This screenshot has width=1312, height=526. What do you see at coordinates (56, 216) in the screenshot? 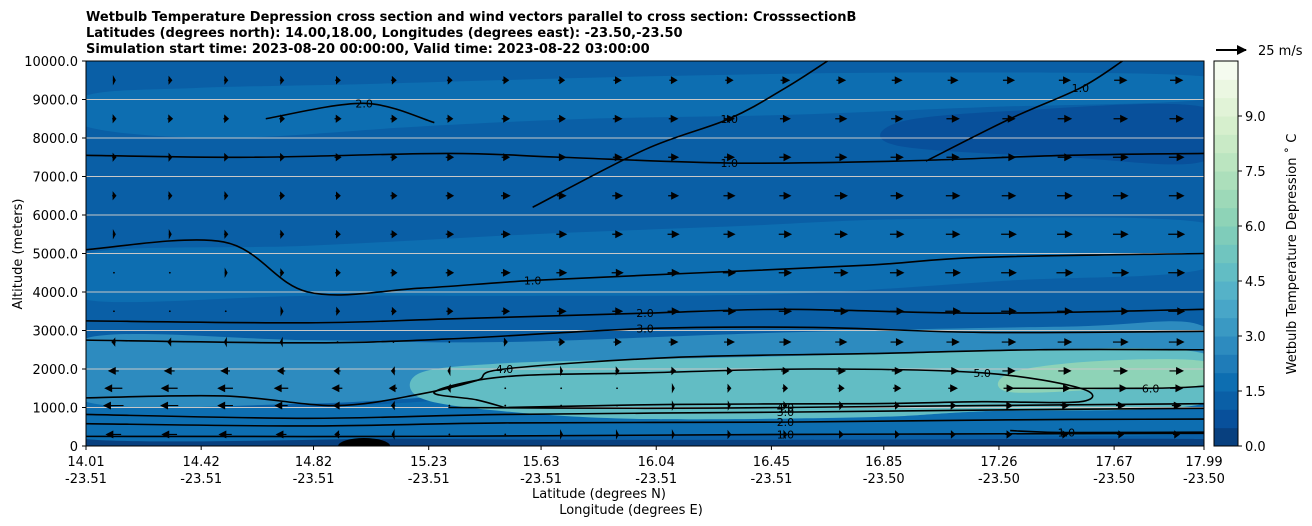
I see `y-tick-label: 6000.0` at bounding box center [56, 216].